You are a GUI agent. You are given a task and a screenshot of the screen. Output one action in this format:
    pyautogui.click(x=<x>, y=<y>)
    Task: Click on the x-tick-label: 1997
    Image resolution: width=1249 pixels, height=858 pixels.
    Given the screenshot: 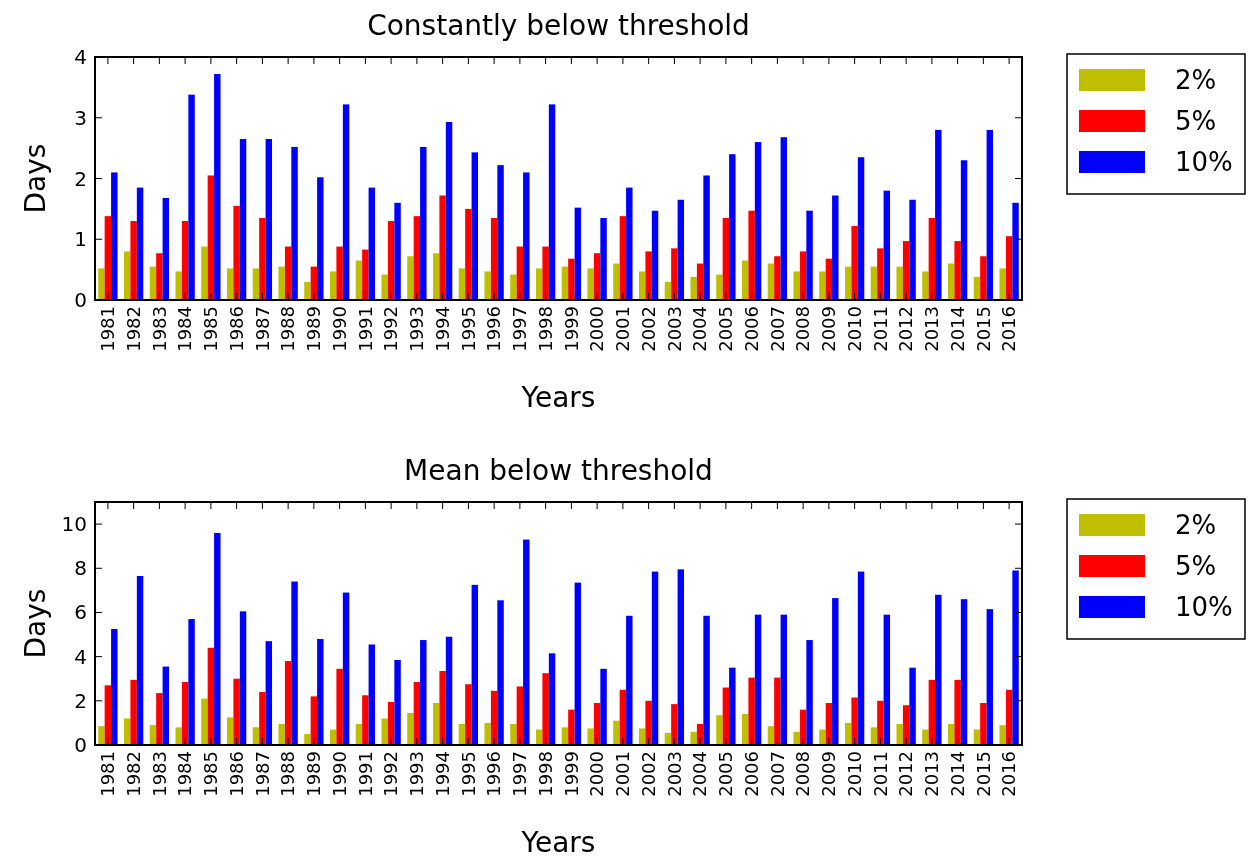 What is the action you would take?
    pyautogui.click(x=520, y=329)
    